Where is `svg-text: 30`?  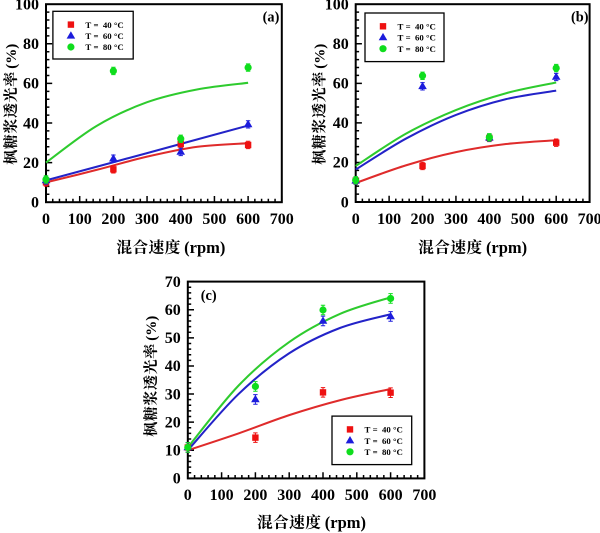
svg-text: 30 is located at coordinates (173, 394).